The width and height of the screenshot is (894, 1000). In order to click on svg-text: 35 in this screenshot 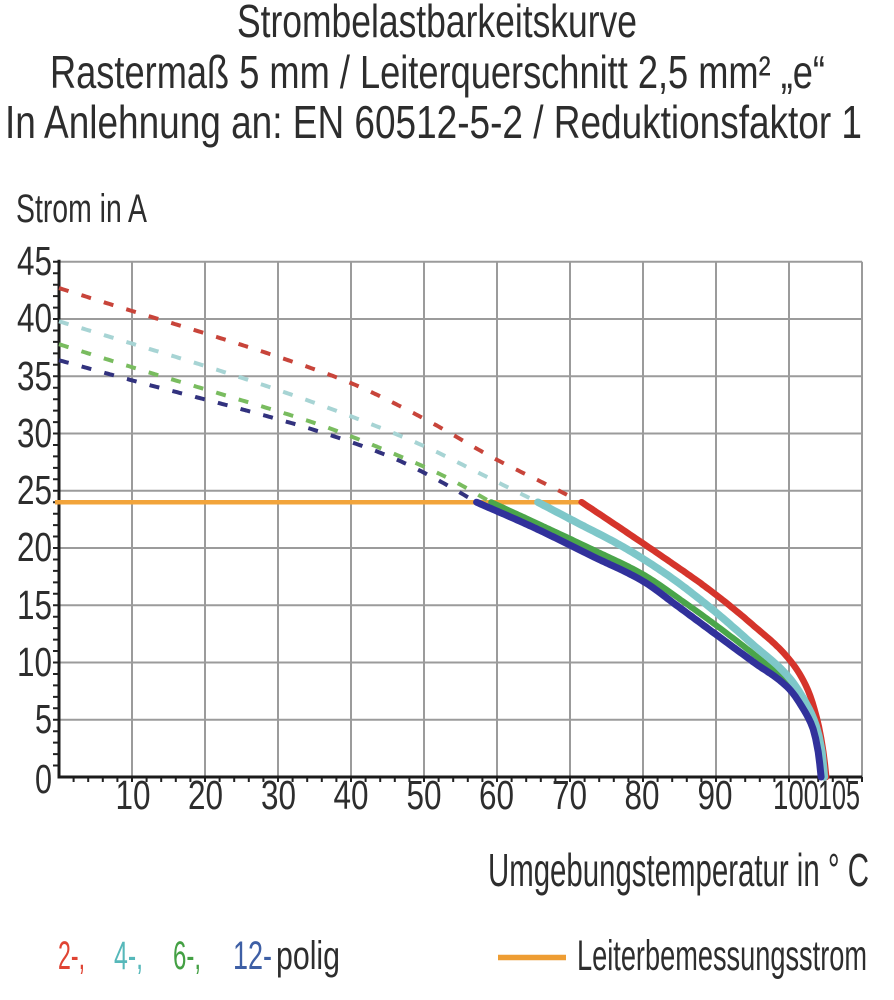, I will do `click(34, 376)`.